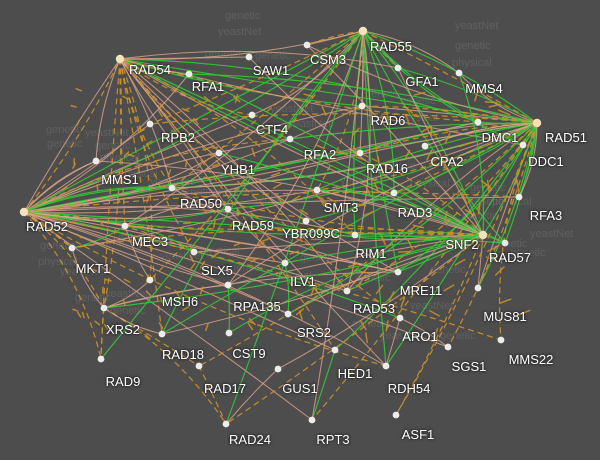 Image resolution: width=600 pixels, height=460 pixels. What do you see at coordinates (387, 168) in the screenshot?
I see `node-label-rad16: RAD16` at bounding box center [387, 168].